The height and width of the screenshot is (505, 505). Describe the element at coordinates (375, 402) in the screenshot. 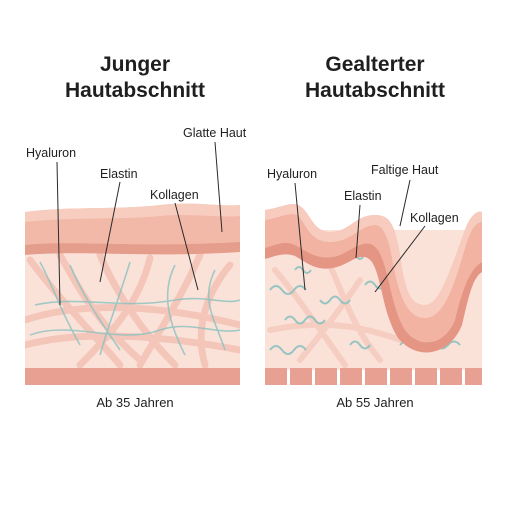

I see `caption-aged-age: Ab 55 Jahren` at that location.